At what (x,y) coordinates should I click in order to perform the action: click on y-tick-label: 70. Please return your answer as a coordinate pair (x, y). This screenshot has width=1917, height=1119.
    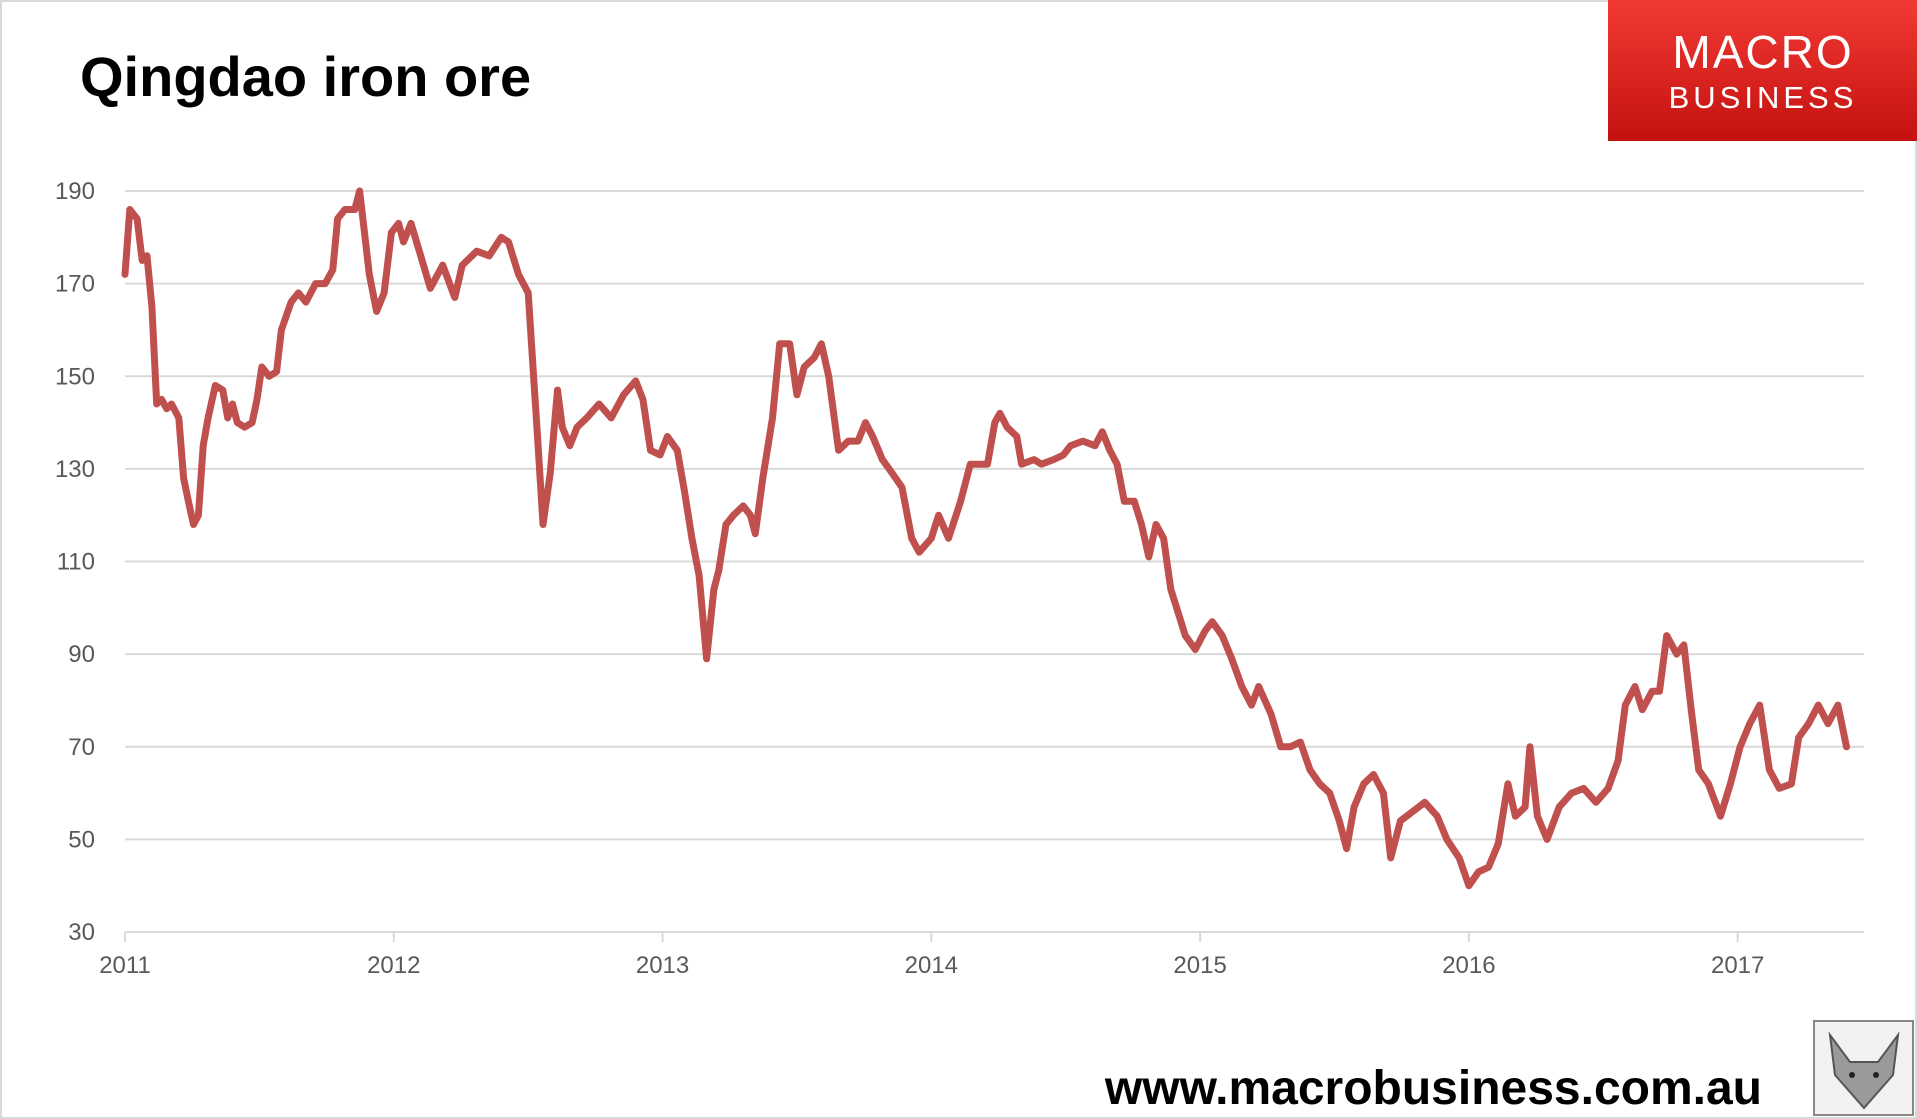
    Looking at the image, I should click on (81, 747).